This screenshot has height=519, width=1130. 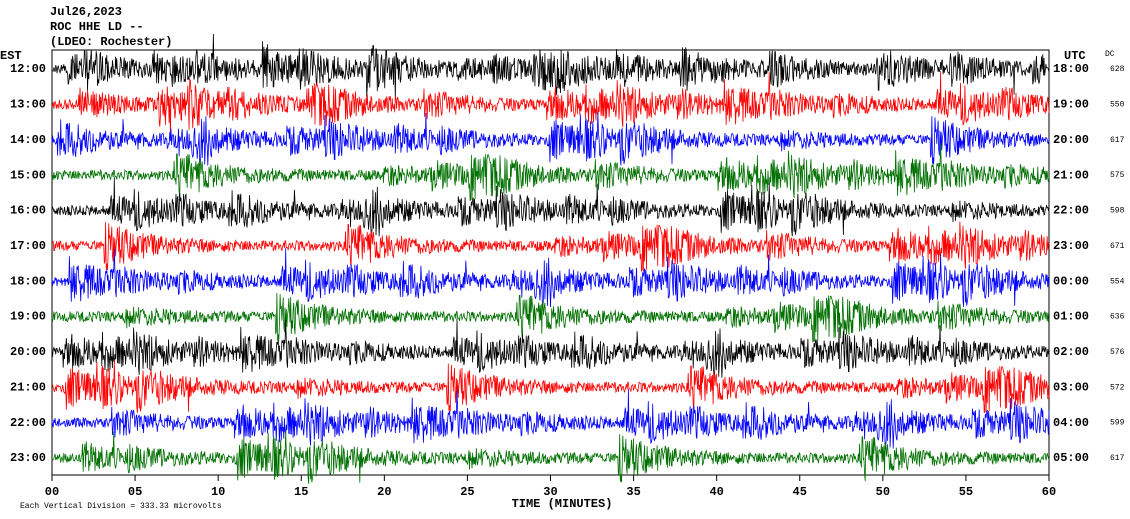 What do you see at coordinates (1049, 492) in the screenshot?
I see `x-tick-label: 60` at bounding box center [1049, 492].